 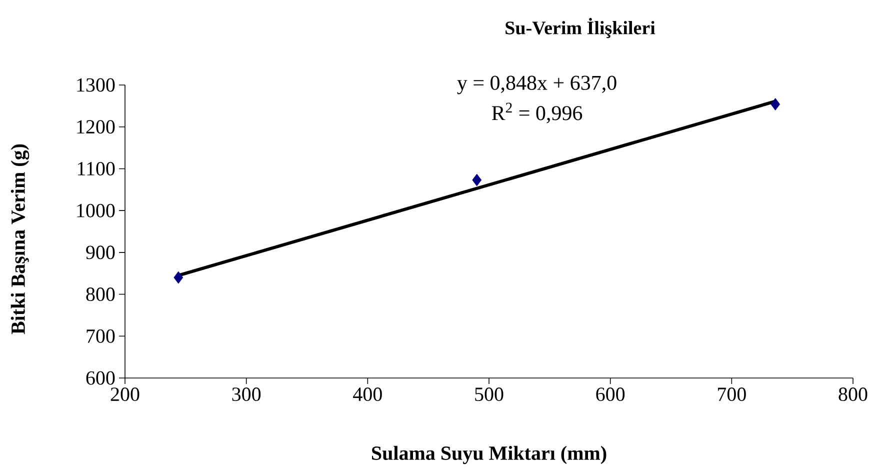 What do you see at coordinates (96, 169) in the screenshot?
I see `y-tick-label: 1100` at bounding box center [96, 169].